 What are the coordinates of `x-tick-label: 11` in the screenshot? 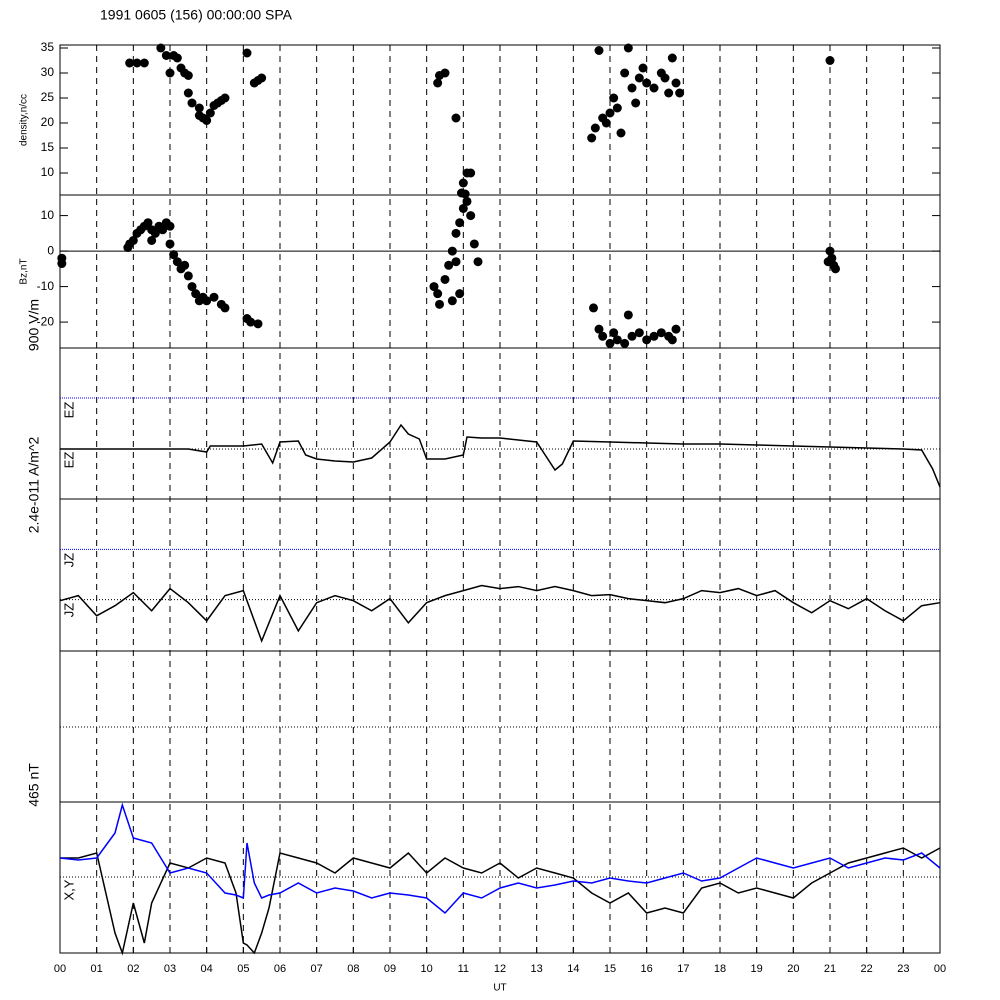 It's located at (463, 969).